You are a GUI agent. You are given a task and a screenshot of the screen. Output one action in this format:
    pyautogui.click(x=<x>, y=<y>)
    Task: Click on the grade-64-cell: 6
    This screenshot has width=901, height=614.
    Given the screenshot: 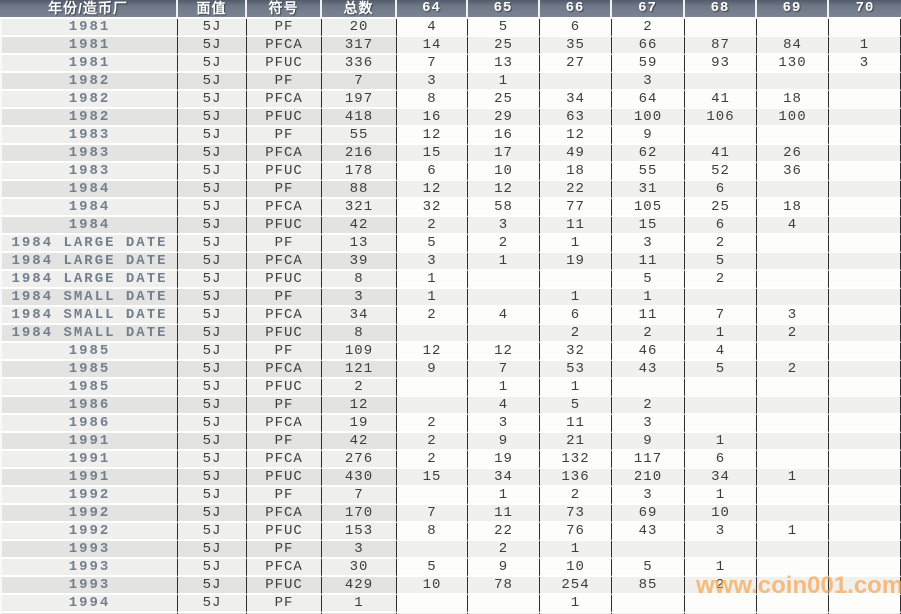 What is the action you would take?
    pyautogui.click(x=432, y=172)
    